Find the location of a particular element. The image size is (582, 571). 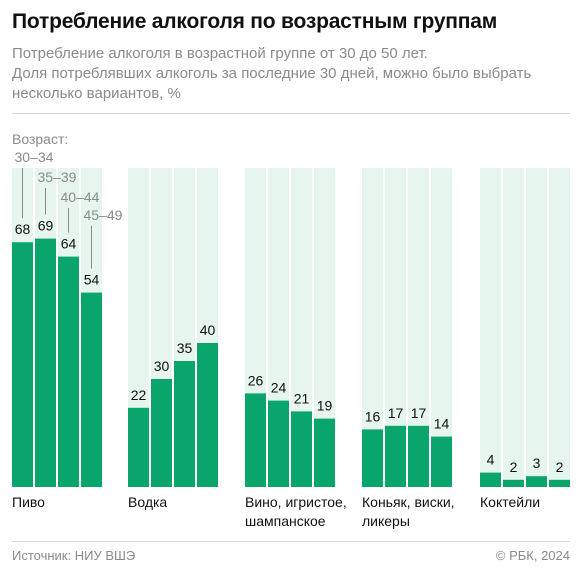

bar-value-label: 22 is located at coordinates (139, 395).